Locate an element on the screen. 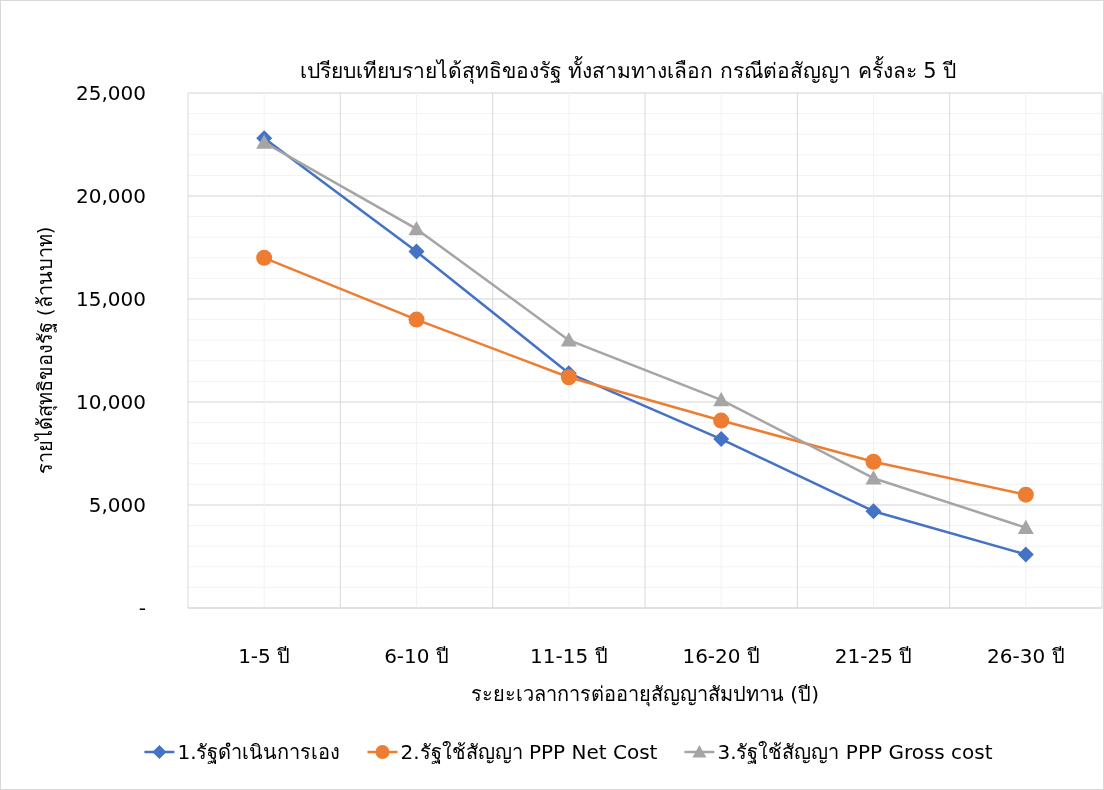  y-tick-label: - is located at coordinates (142, 608).